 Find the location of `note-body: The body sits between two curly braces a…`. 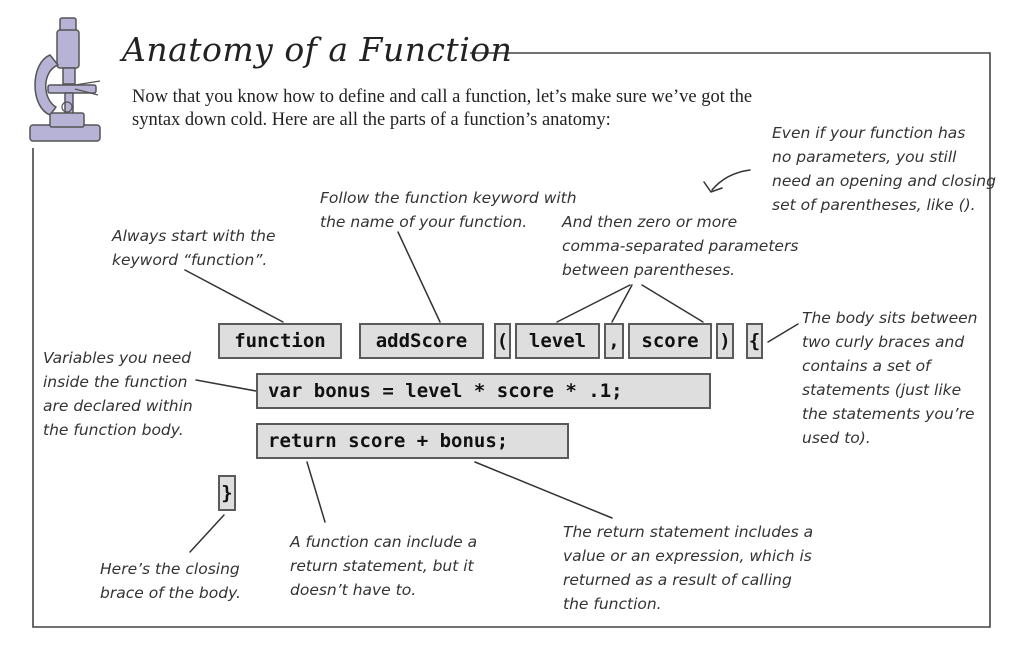

note-body: The body sits between two curly braces a… is located at coordinates (890, 378).